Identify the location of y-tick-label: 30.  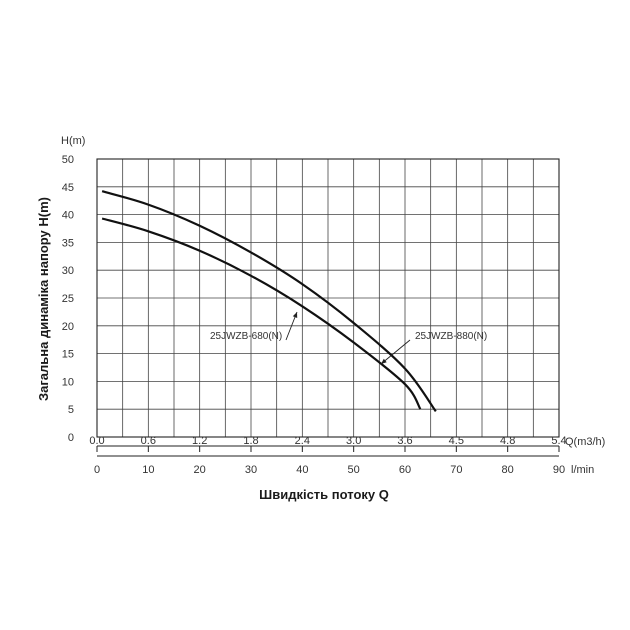
(68, 271).